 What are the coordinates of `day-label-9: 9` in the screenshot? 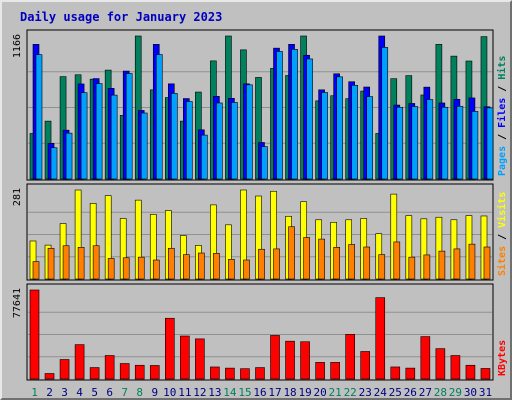 It's located at (154, 392).